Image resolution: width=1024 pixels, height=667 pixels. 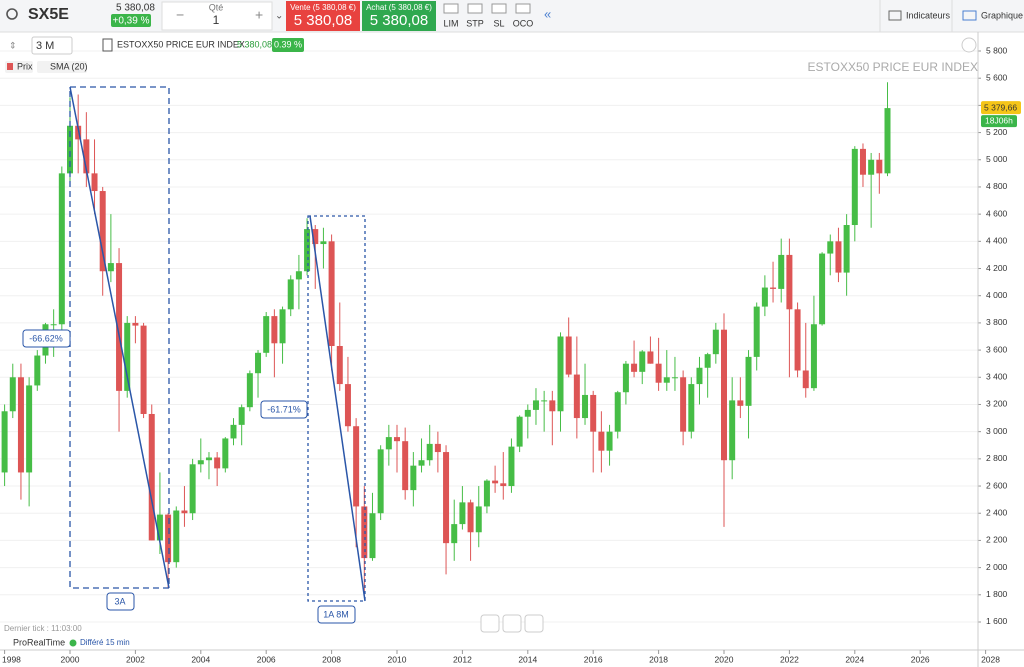 What do you see at coordinates (107, 45) in the screenshot?
I see `info-icon` at bounding box center [107, 45].